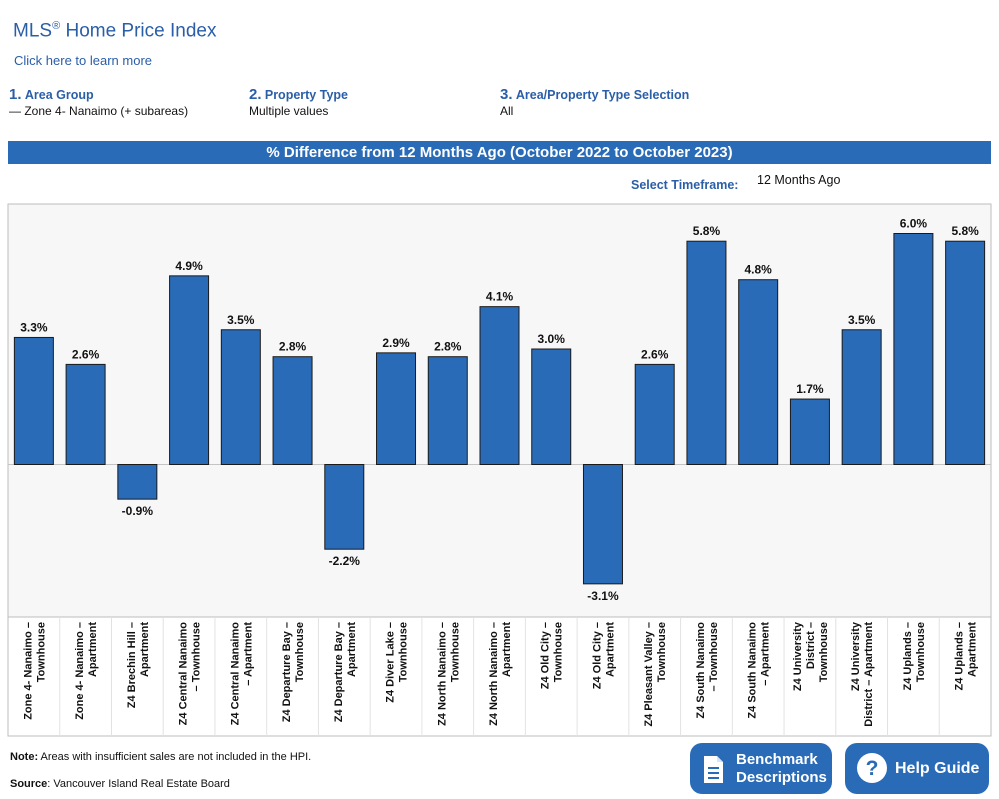 Image resolution: width=999 pixels, height=799 pixels. Describe the element at coordinates (811, 645) in the screenshot. I see `tick-label: District –` at that location.